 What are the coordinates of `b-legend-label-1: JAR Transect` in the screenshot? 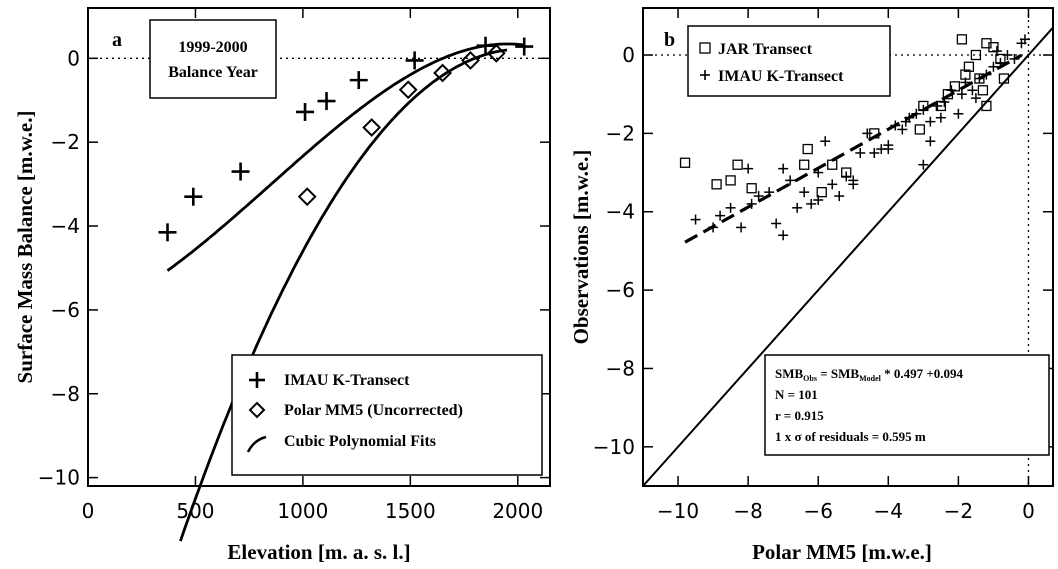 It's located at (765, 49).